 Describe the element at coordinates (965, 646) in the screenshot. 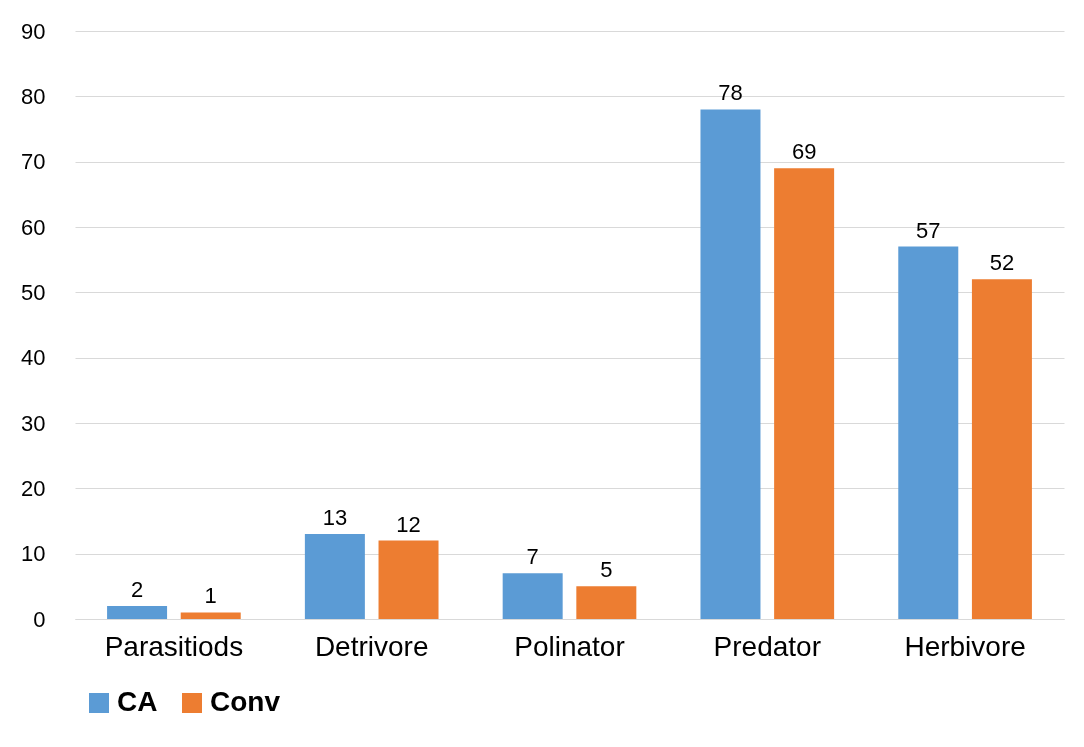

I see `x-tick-label: Herbivore` at that location.